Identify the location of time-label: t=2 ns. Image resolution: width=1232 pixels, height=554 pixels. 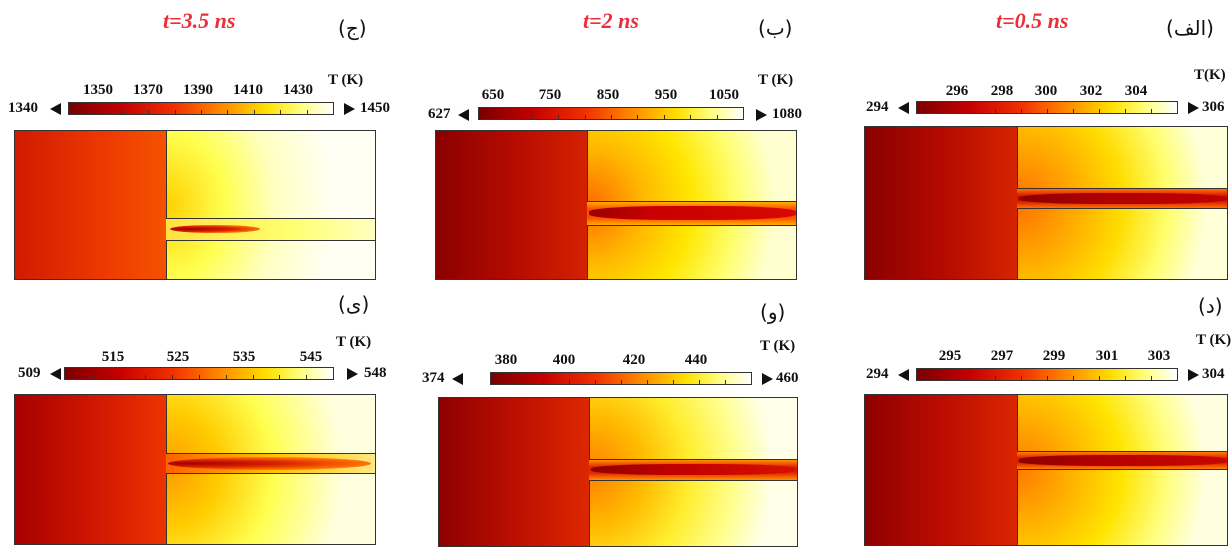
(611, 20).